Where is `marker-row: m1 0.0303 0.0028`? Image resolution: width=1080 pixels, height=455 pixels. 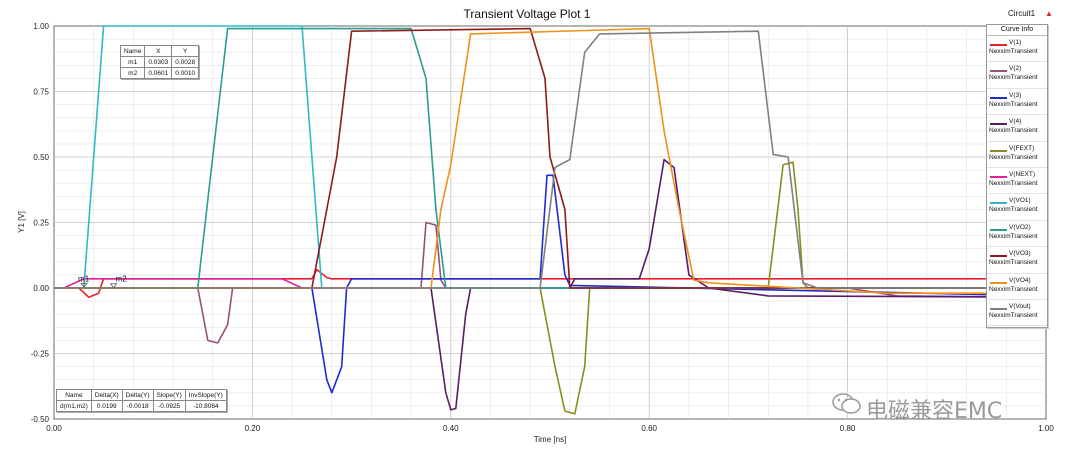
marker-row: m1 0.0303 0.0028 is located at coordinates (159, 62).